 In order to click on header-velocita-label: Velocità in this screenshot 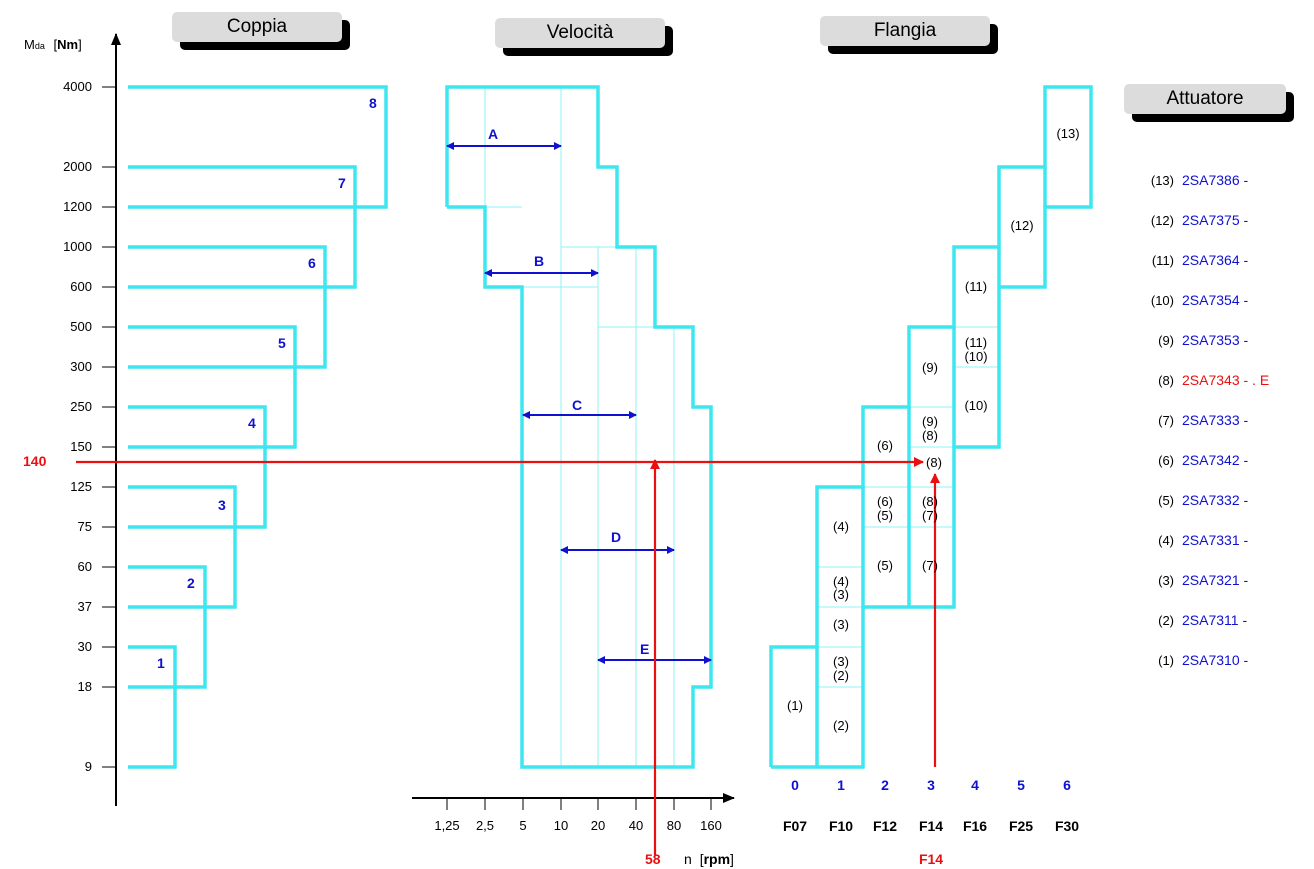, I will do `click(580, 33)`.